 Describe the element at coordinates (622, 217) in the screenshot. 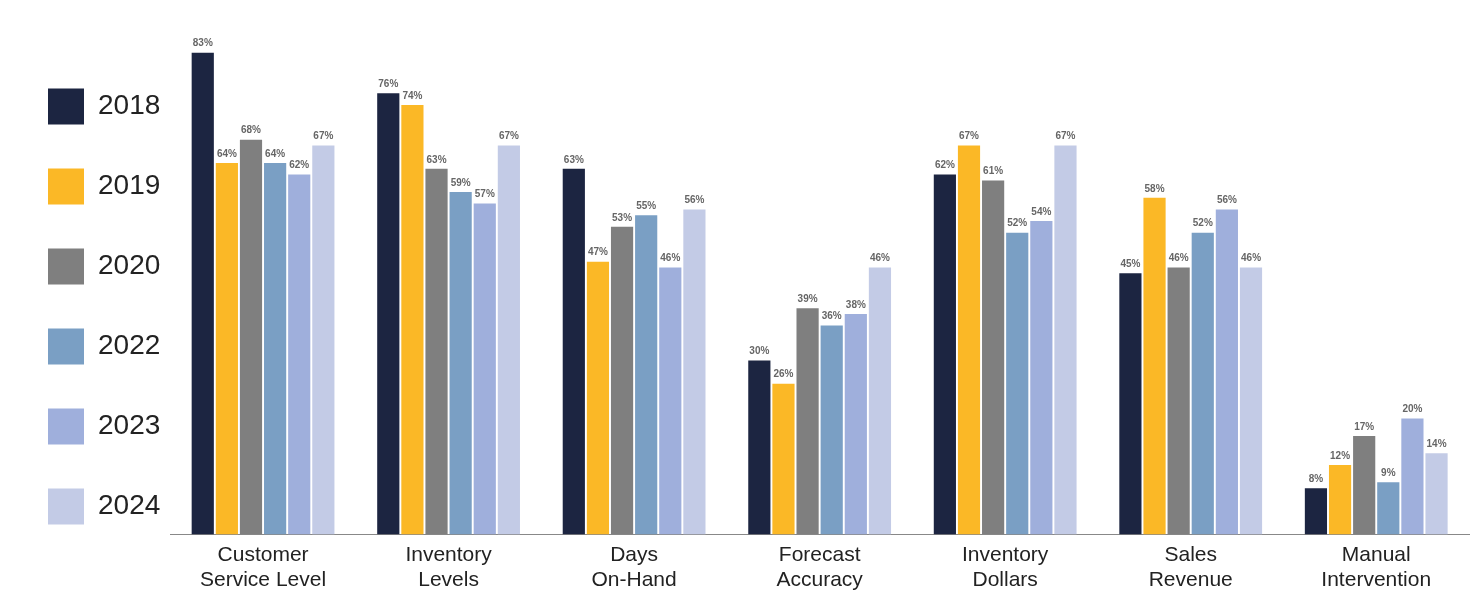

I see `data-label: 53%` at that location.